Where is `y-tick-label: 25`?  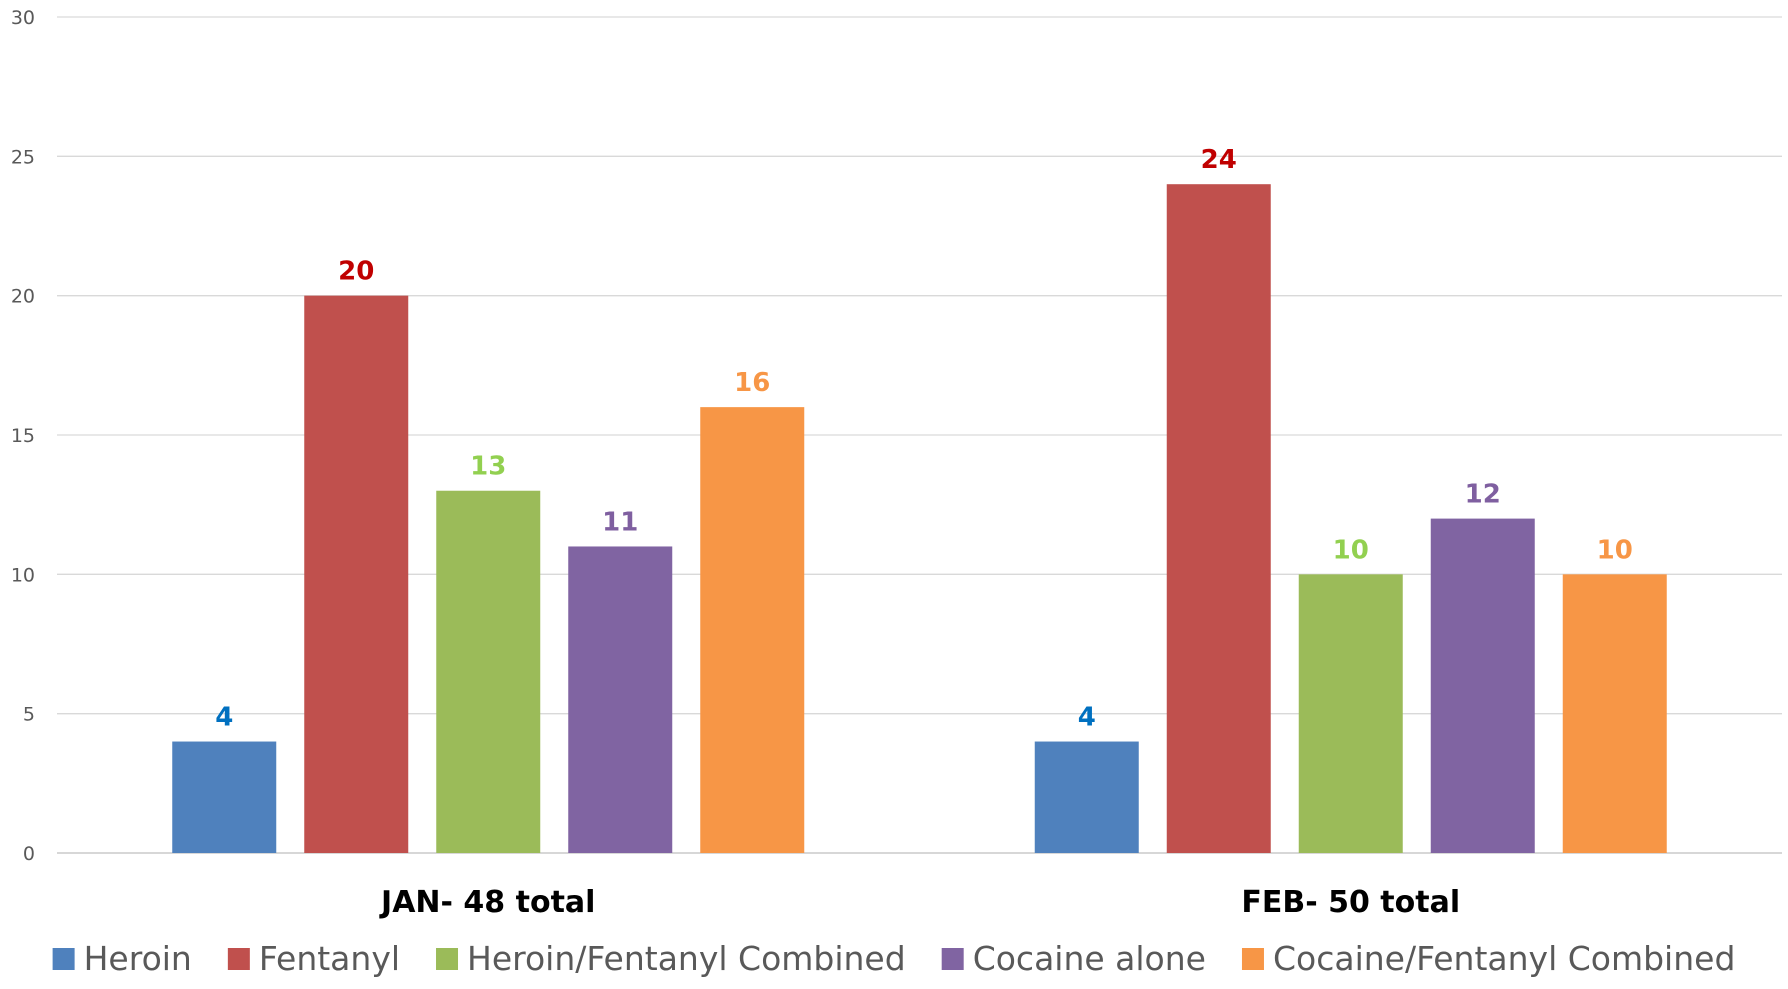
y-tick-label: 25 is located at coordinates (23, 157).